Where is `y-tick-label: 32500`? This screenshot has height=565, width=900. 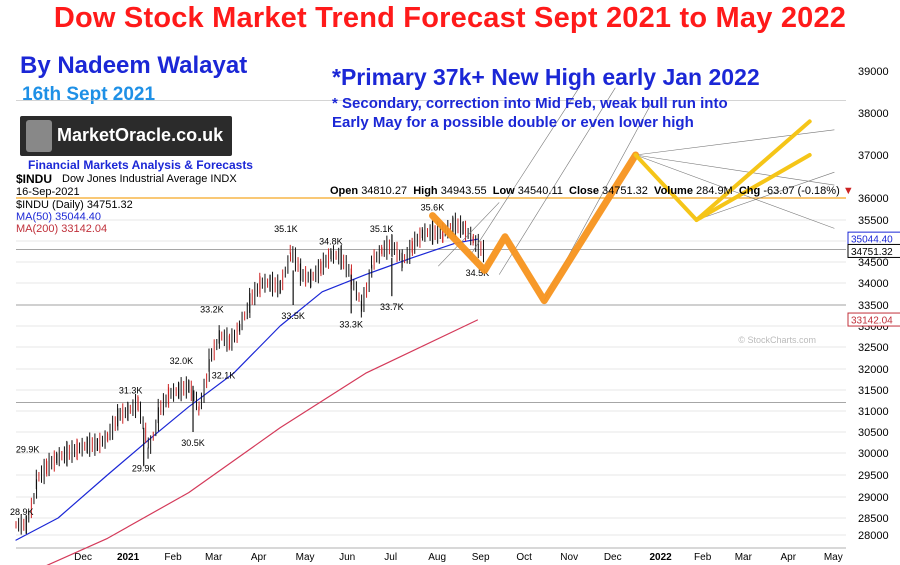 y-tick-label: 32500 is located at coordinates (873, 348).